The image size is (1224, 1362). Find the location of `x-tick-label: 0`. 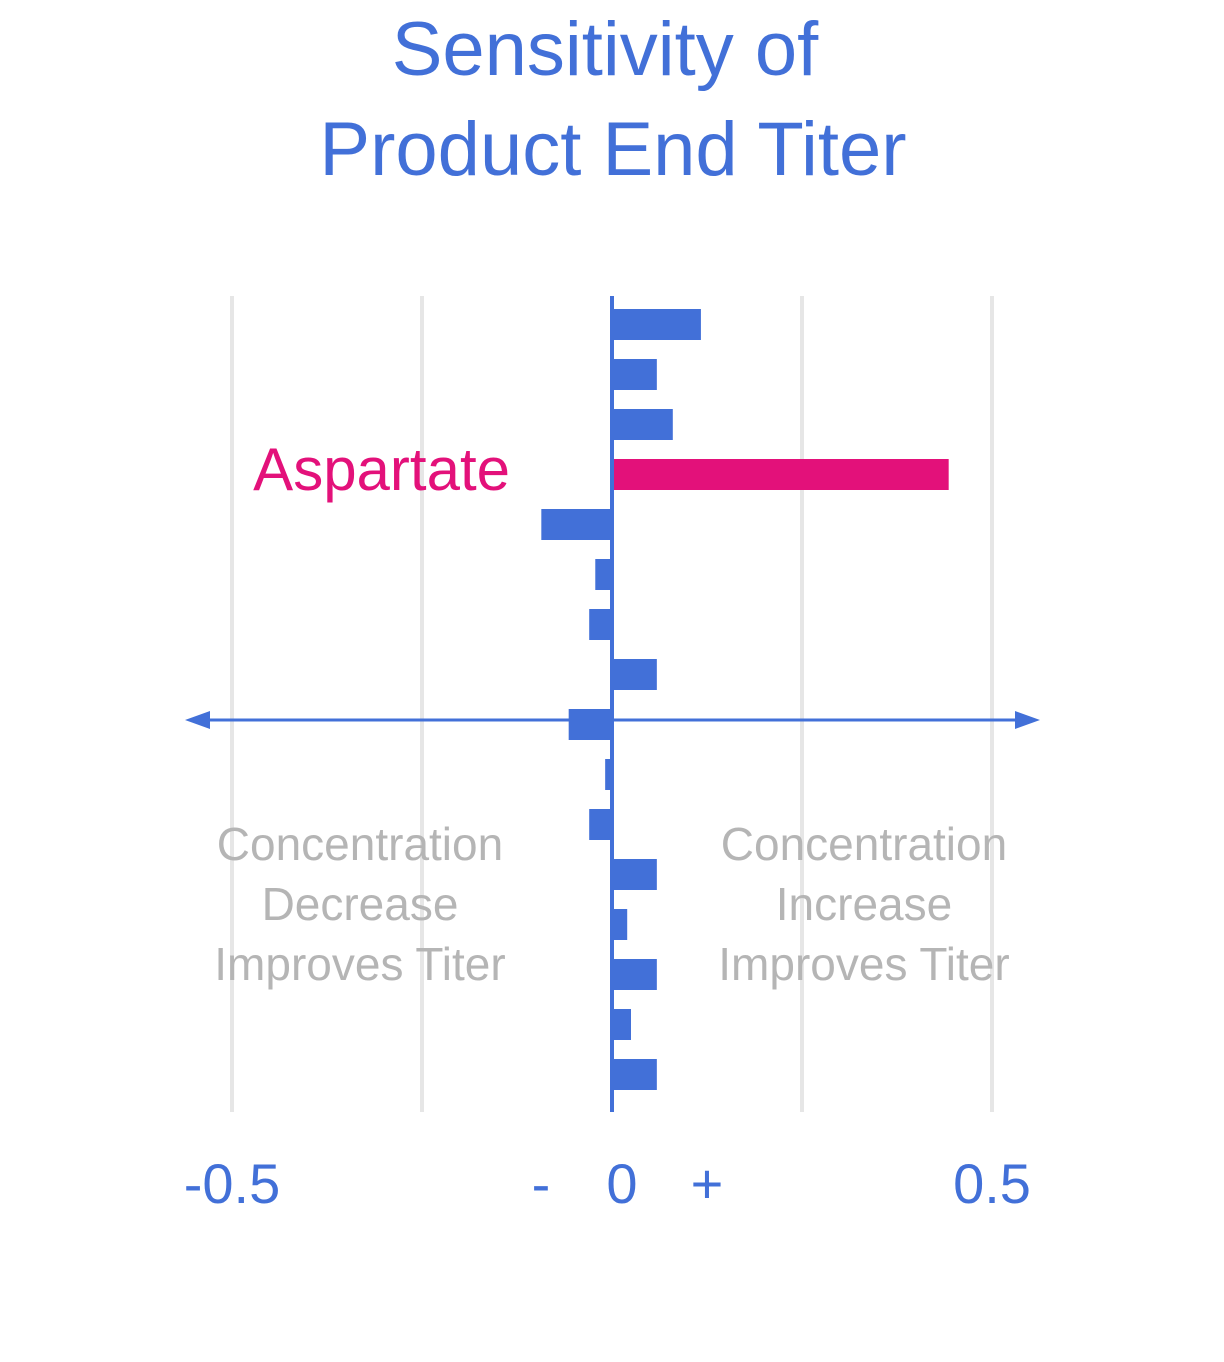

x-tick-label: 0 is located at coordinates (621, 1183).